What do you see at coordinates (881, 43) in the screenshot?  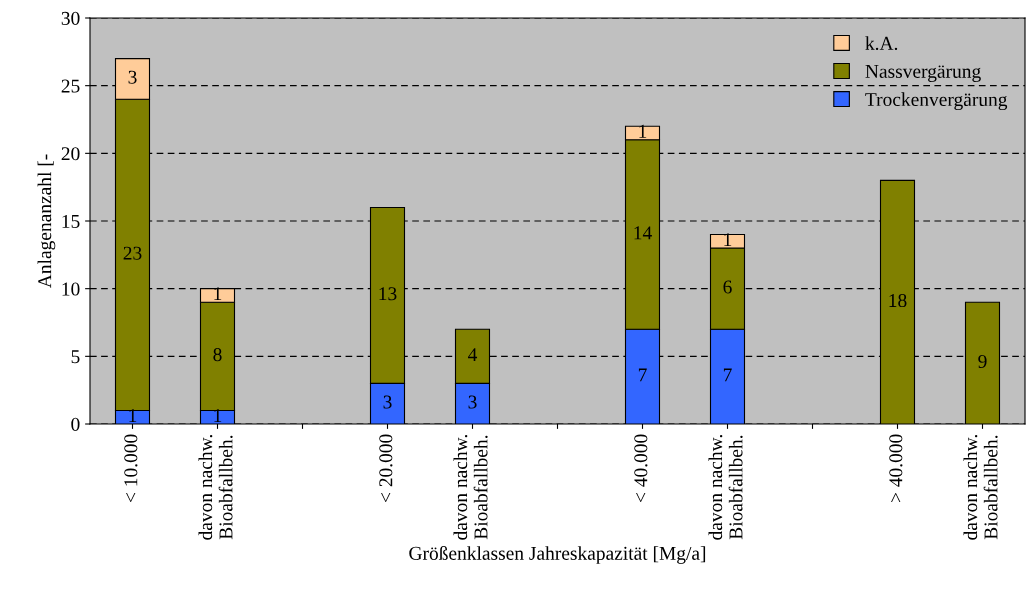 I see `legend-label: k.A.` at bounding box center [881, 43].